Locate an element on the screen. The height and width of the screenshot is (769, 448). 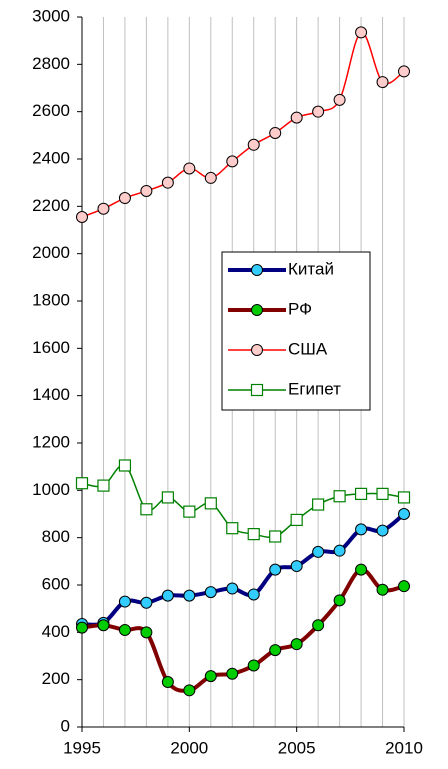
y-tick-label: 1600 is located at coordinates (51, 347).